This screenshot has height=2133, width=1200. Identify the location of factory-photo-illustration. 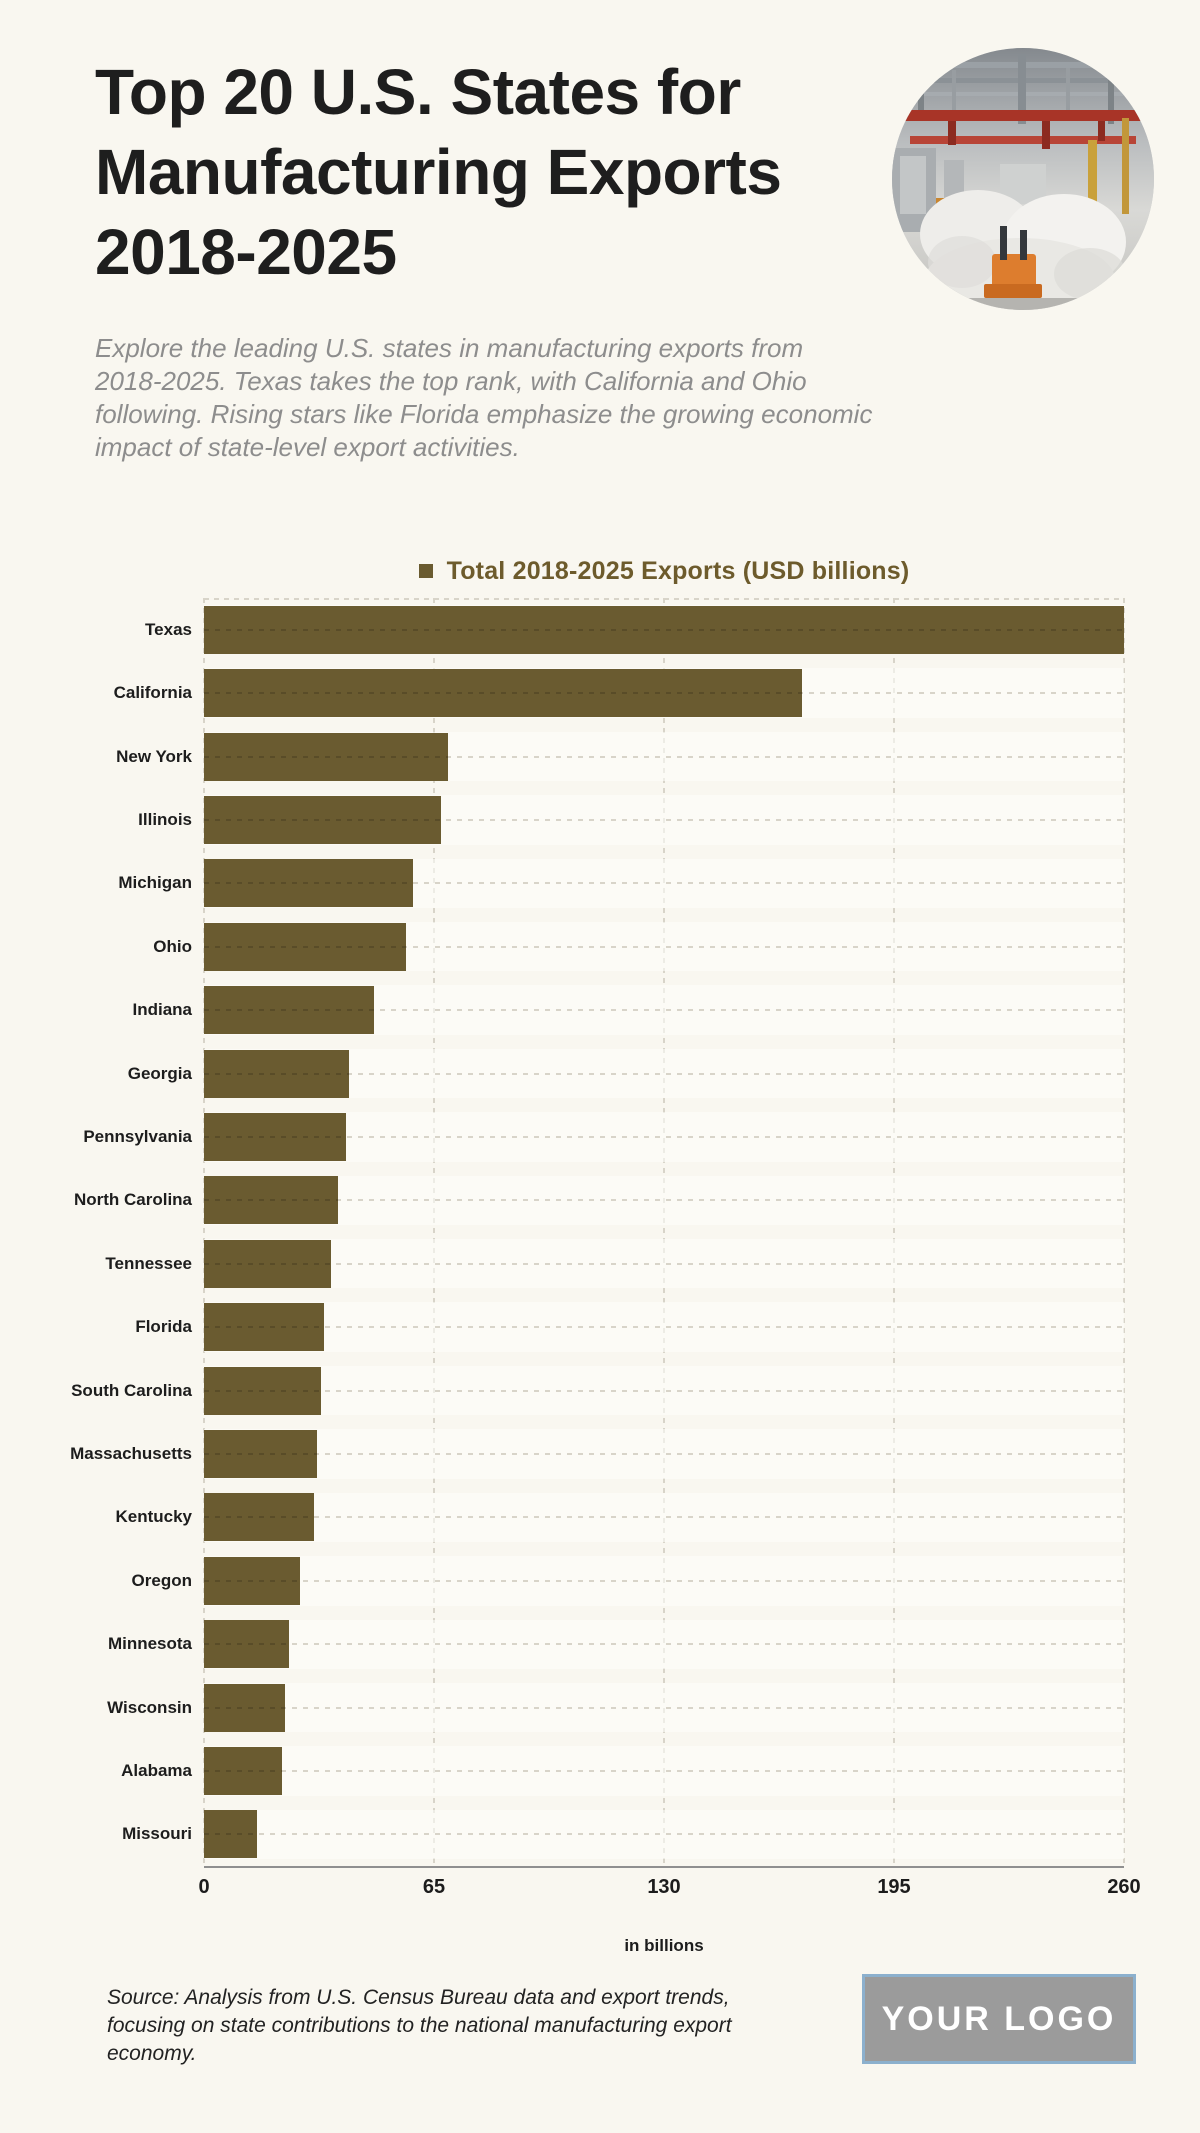
(1023, 179).